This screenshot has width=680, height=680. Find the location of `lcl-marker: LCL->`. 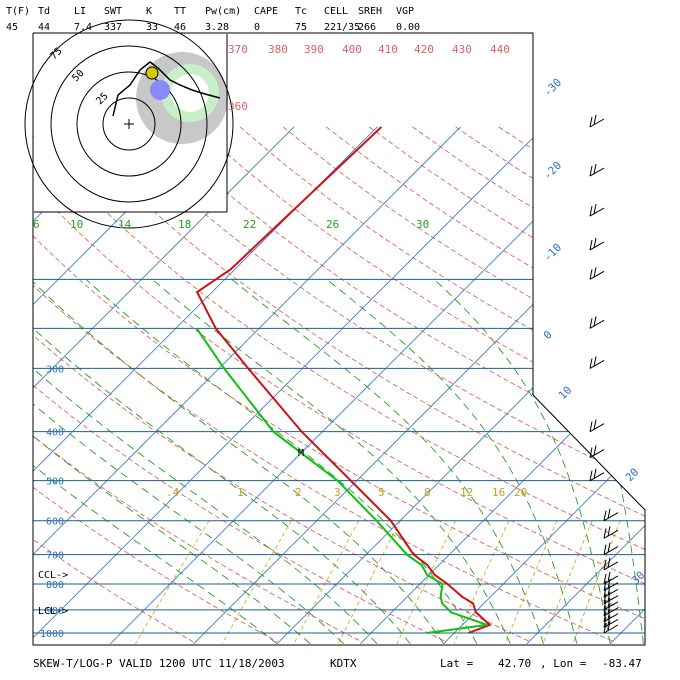

lcl-marker: LCL-> is located at coordinates (53, 611).